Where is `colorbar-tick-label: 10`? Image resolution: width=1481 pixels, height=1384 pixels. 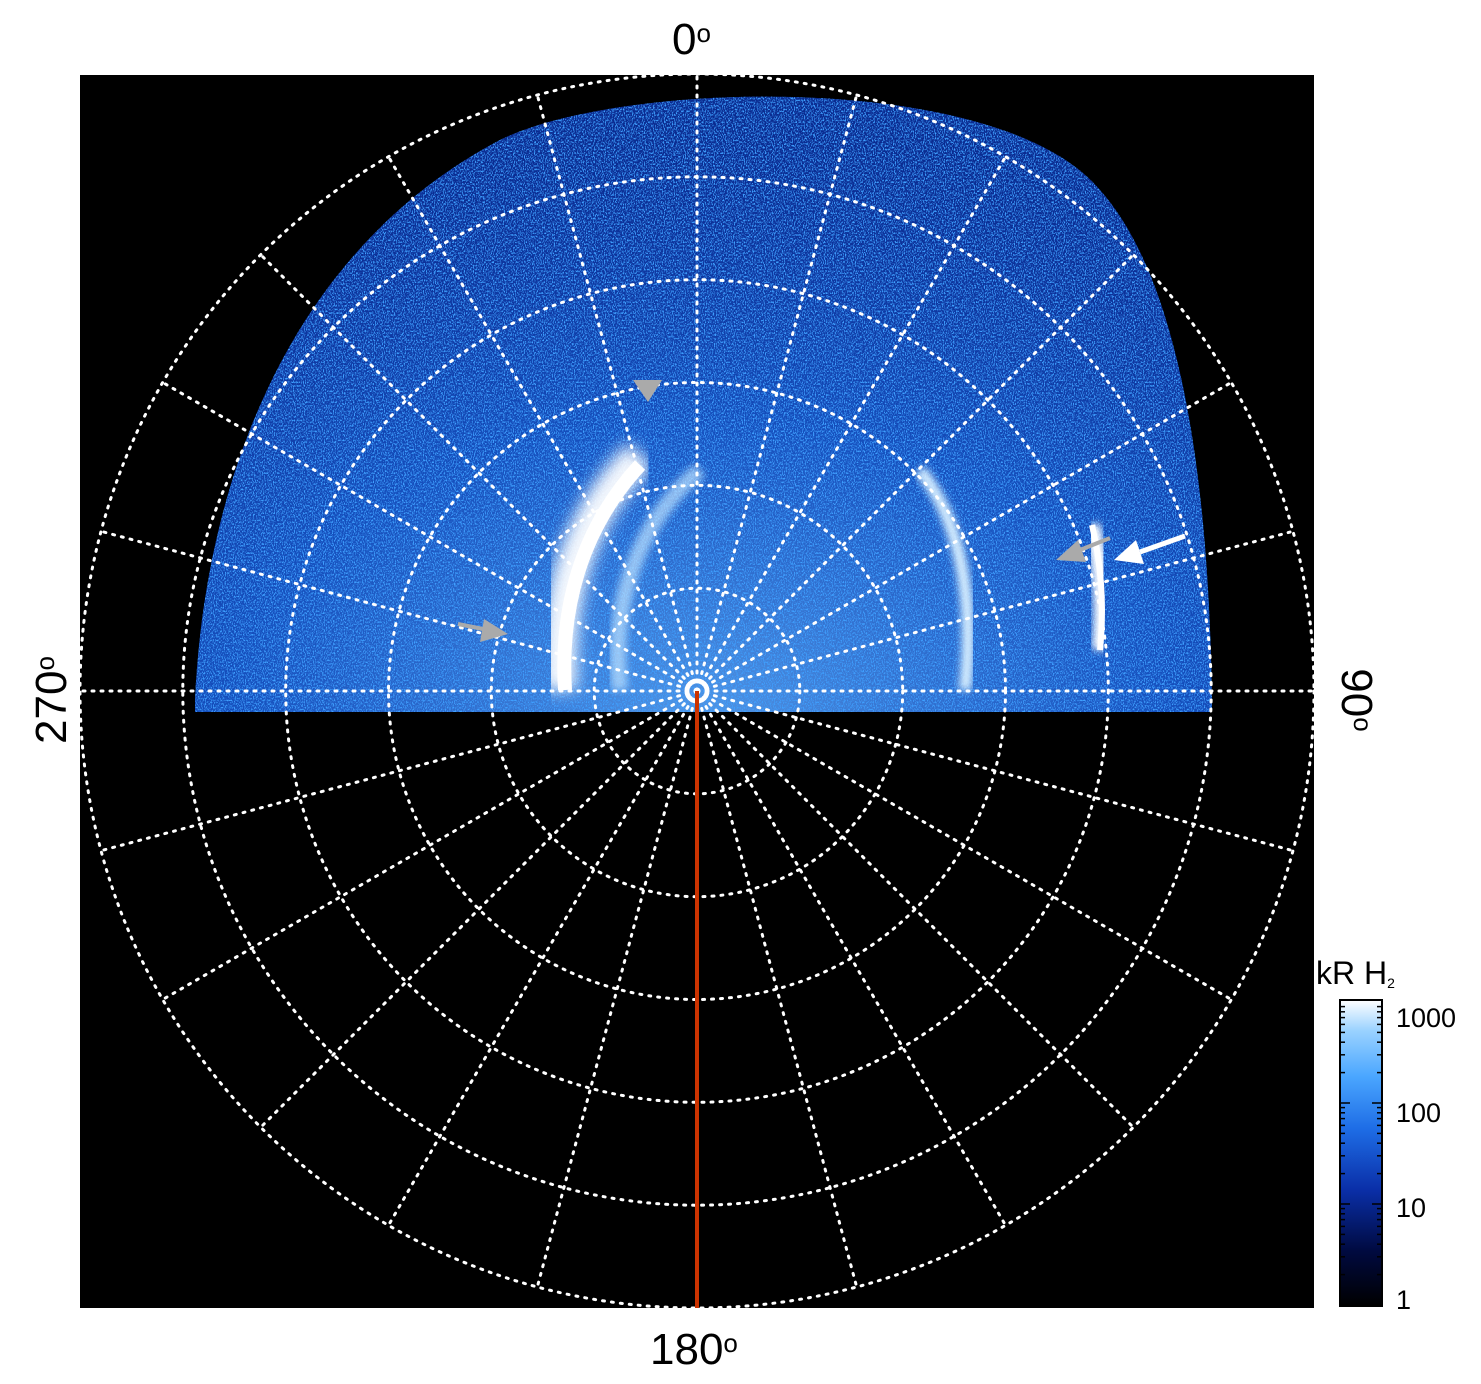 colorbar-tick-label: 10 is located at coordinates (1411, 1208).